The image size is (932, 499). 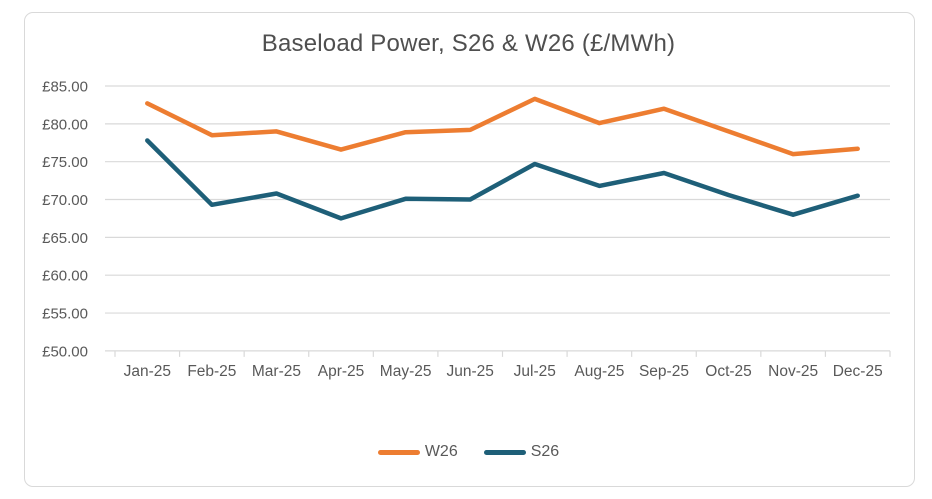 I want to click on y-axis-label: £75.00, so click(x=65, y=162).